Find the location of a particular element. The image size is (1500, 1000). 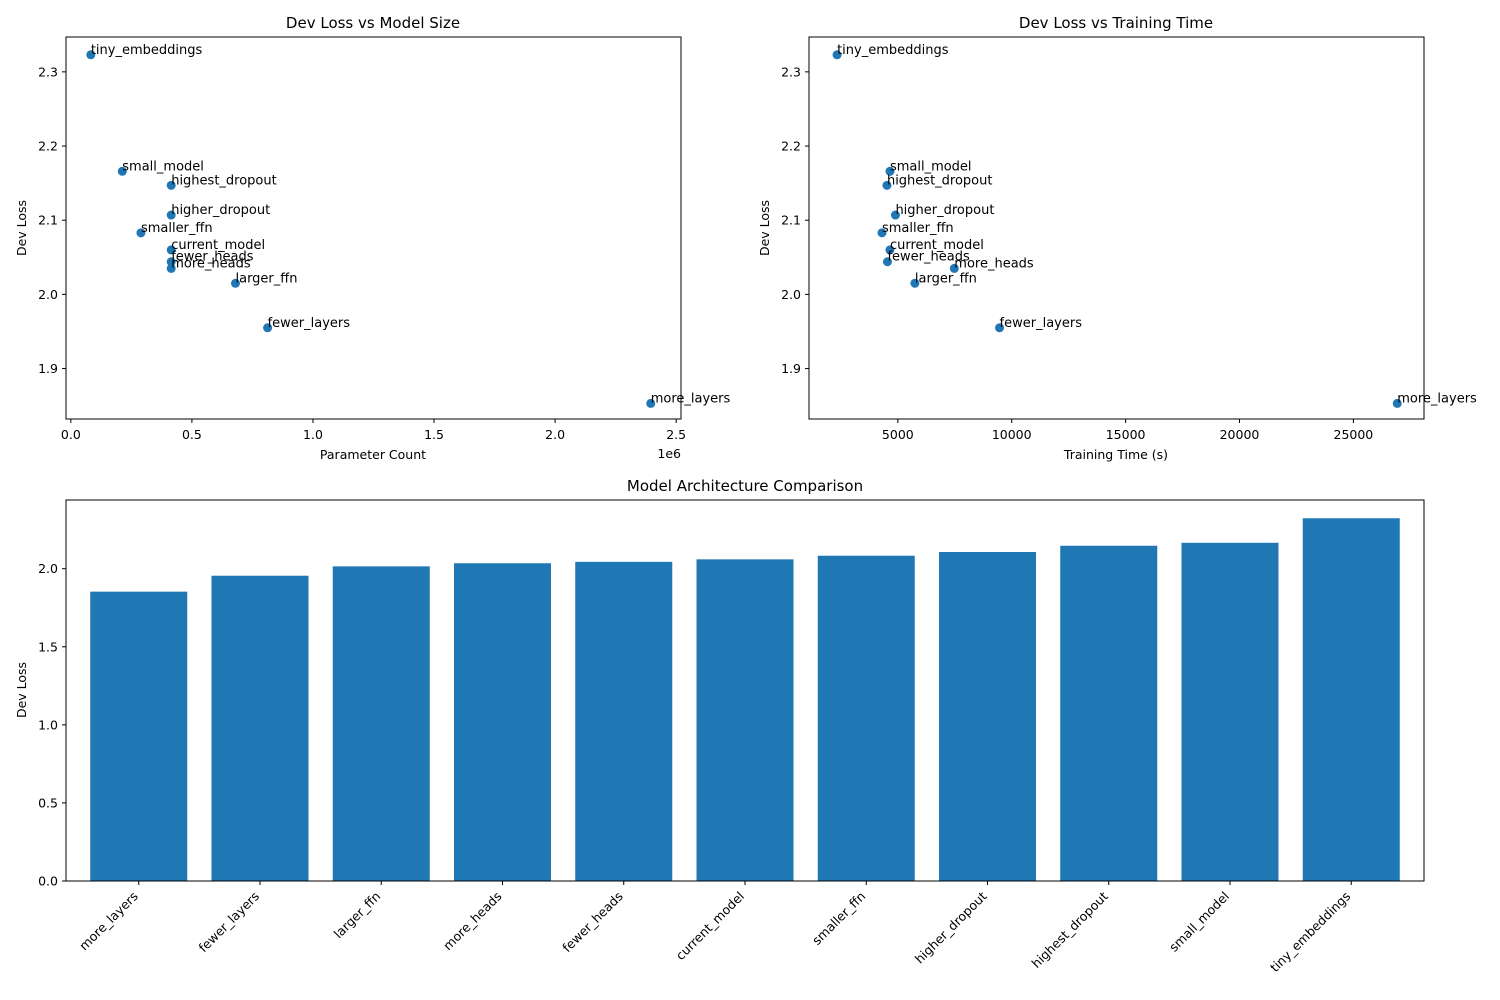

y-tick-label: 1.5 is located at coordinates (48, 646).